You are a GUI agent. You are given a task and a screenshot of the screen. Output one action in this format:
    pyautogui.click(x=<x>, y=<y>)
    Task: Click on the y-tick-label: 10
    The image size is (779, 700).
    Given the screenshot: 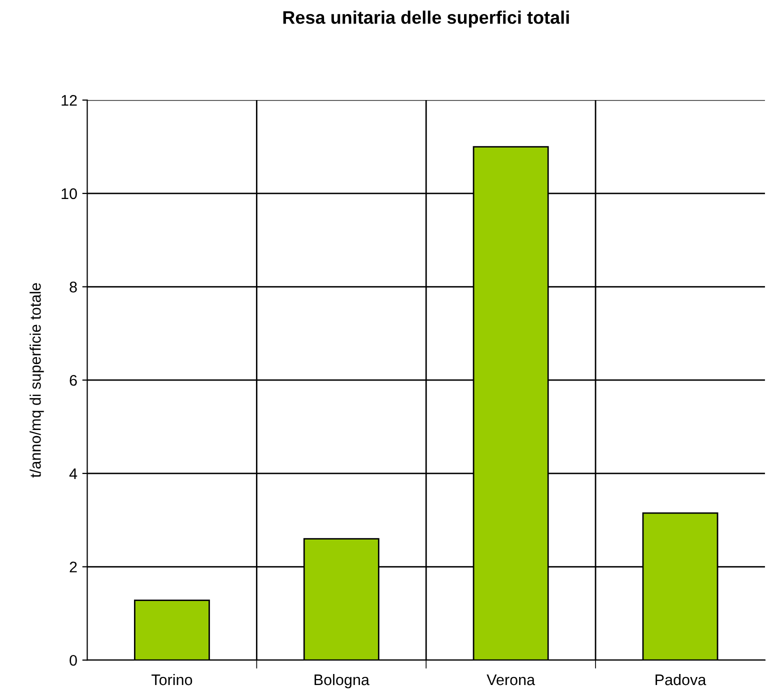 What is the action you would take?
    pyautogui.click(x=69, y=194)
    